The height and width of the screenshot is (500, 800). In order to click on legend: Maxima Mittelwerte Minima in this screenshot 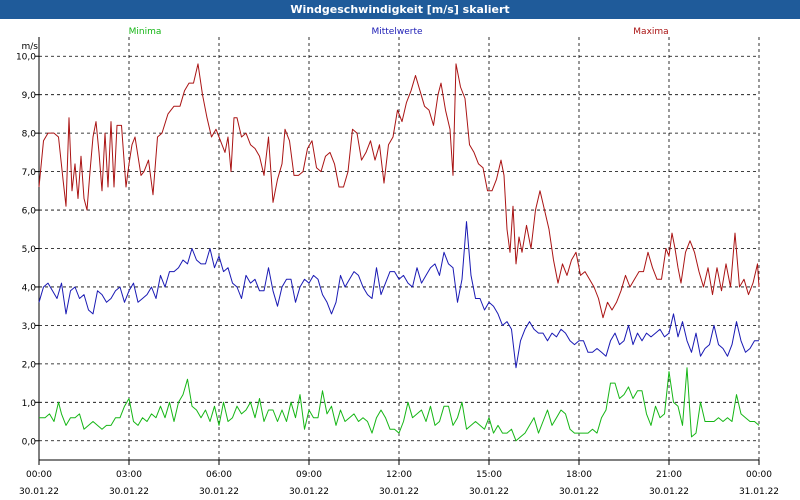, I will do `click(399, 32)`.